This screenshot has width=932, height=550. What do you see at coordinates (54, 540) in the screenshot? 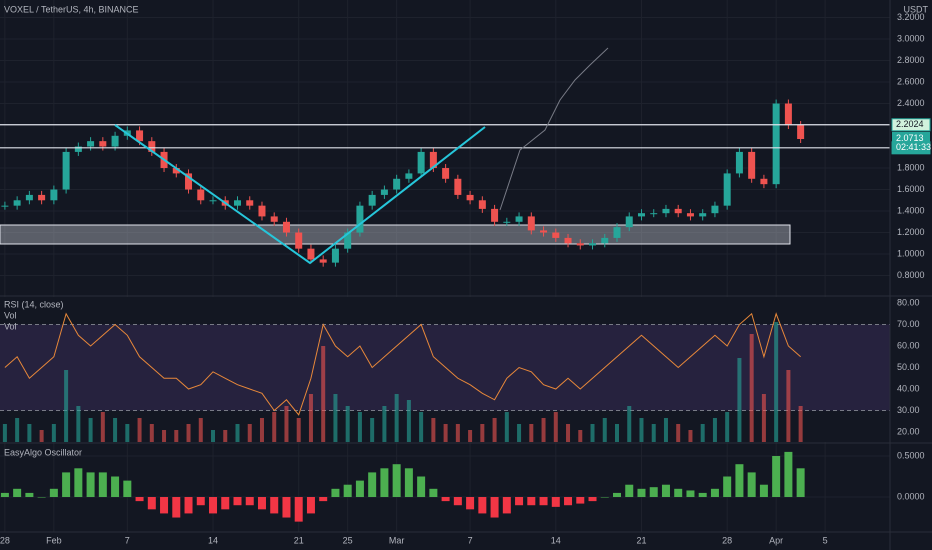
I see `x-tick-label: Feb` at bounding box center [54, 540].